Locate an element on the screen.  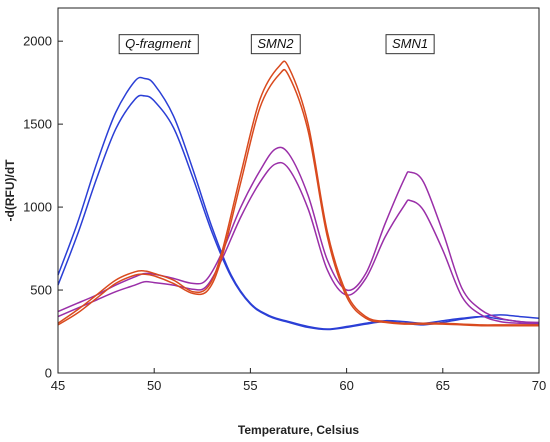
annotation-label: Q-fragment is located at coordinates (158, 44).